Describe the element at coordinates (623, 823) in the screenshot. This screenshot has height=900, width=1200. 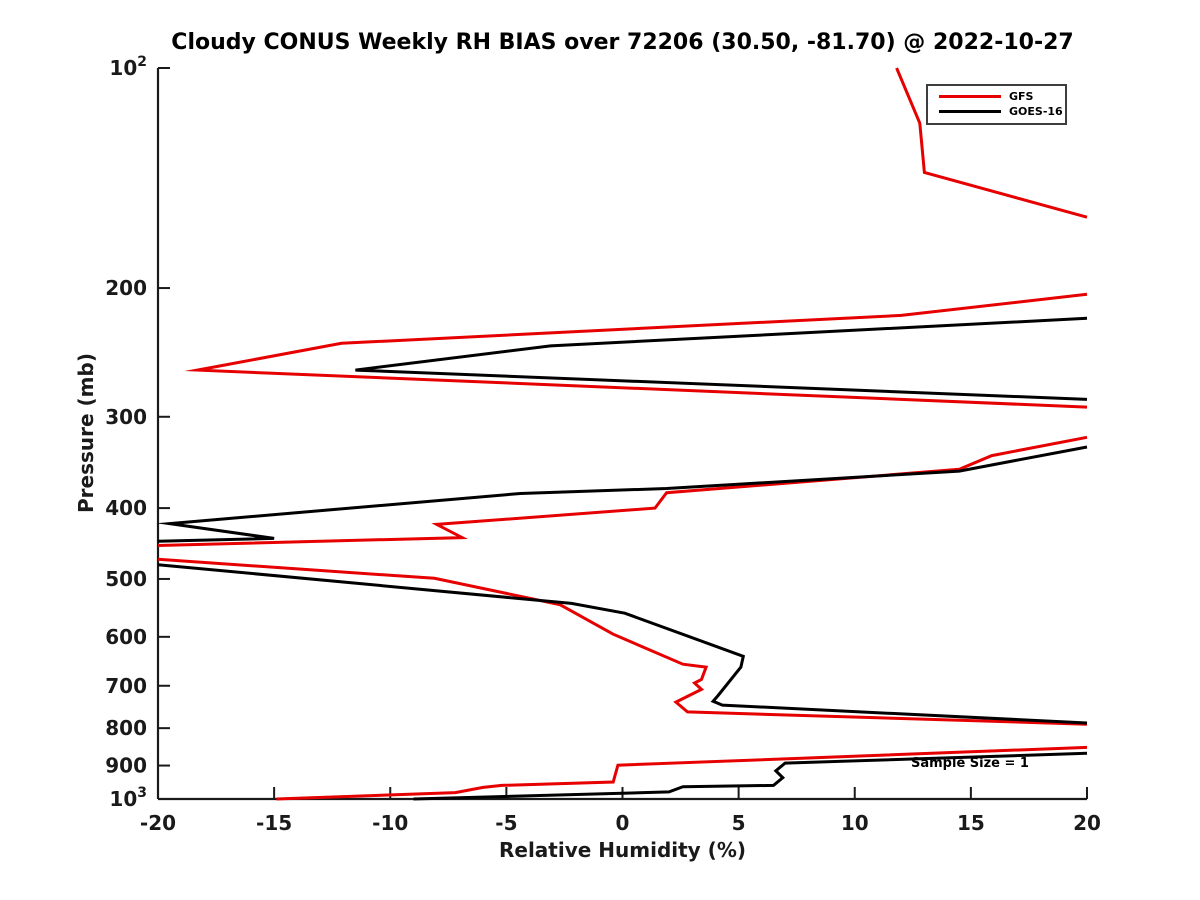
I see `x-tick-label: 0` at that location.